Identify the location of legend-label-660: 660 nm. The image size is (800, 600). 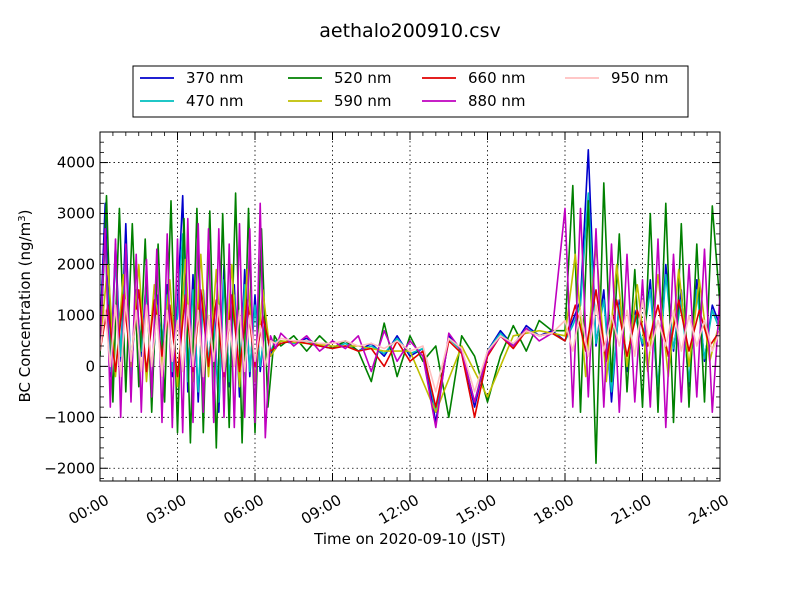
(497, 78).